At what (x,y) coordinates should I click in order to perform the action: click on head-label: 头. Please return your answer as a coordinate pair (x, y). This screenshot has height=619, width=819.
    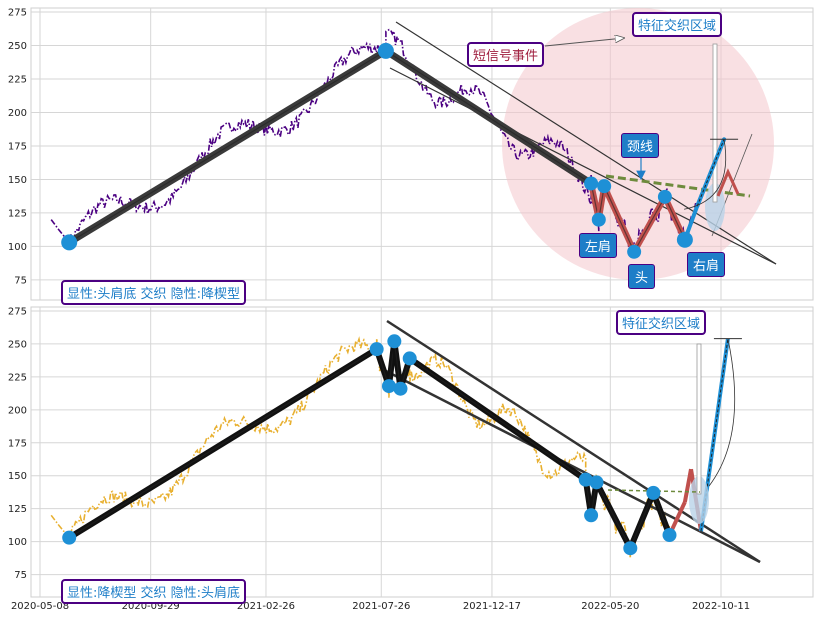
    Looking at the image, I should click on (642, 276).